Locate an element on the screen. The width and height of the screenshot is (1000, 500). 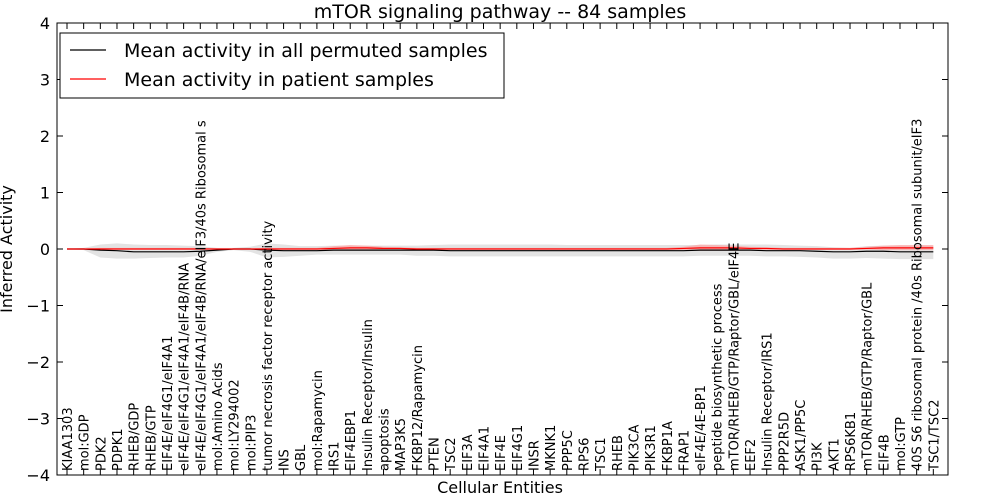
x-tick-label: INSR is located at coordinates (534, 455).